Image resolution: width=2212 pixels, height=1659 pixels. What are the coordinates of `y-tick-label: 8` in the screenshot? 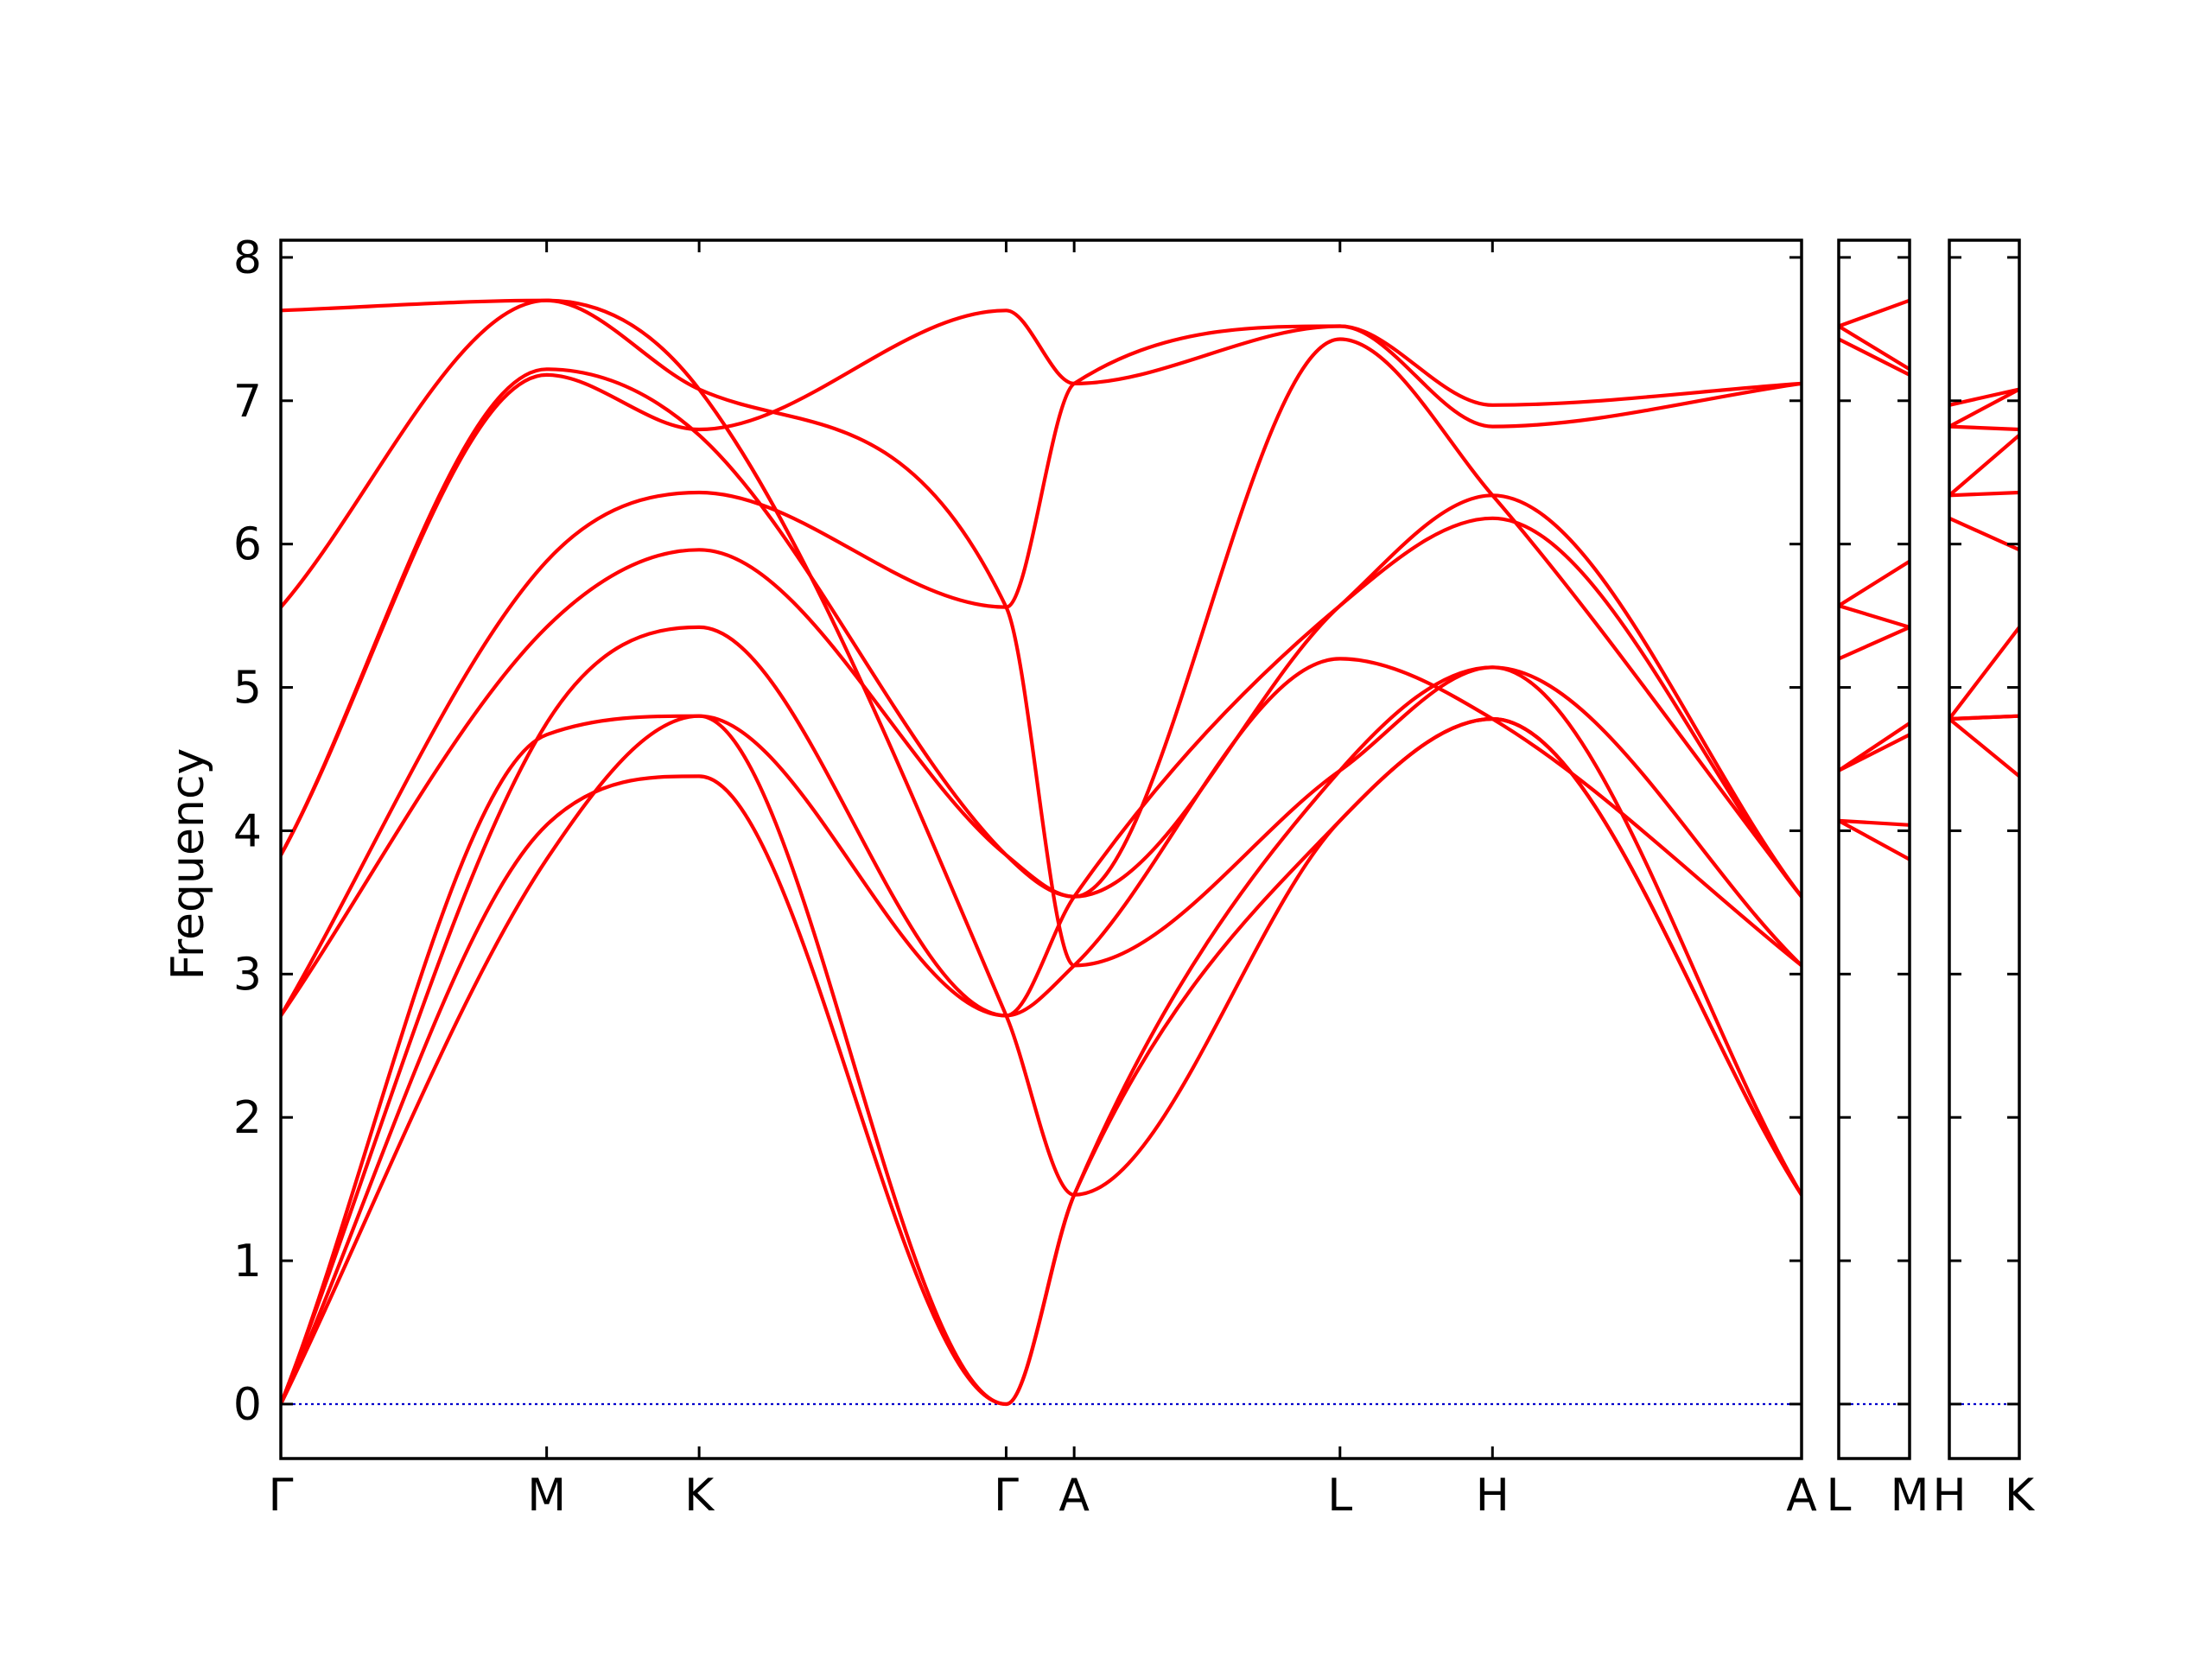 It's located at (247, 258).